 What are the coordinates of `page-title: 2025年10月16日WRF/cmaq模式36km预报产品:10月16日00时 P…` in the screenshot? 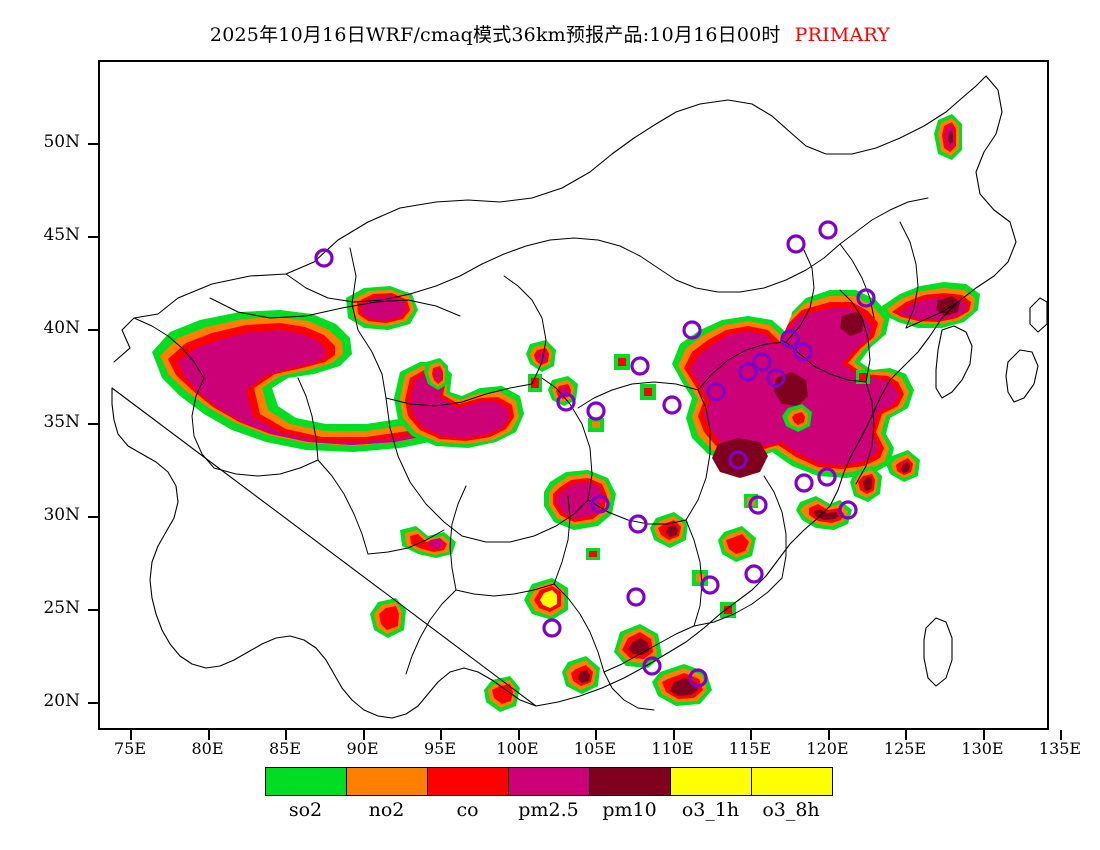 It's located at (550, 33).